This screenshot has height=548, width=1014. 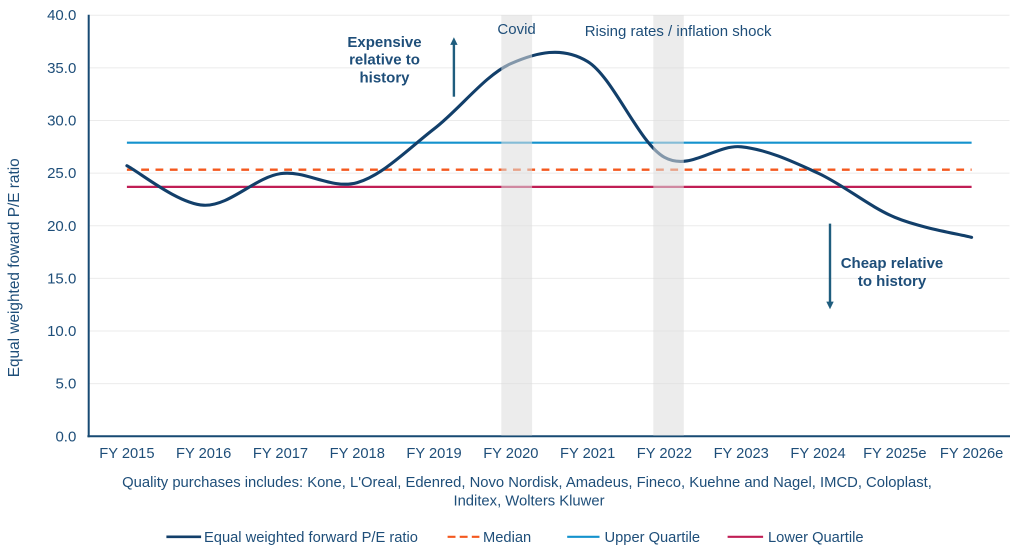 I want to click on svg-text: FY 2026e, so click(x=971, y=454).